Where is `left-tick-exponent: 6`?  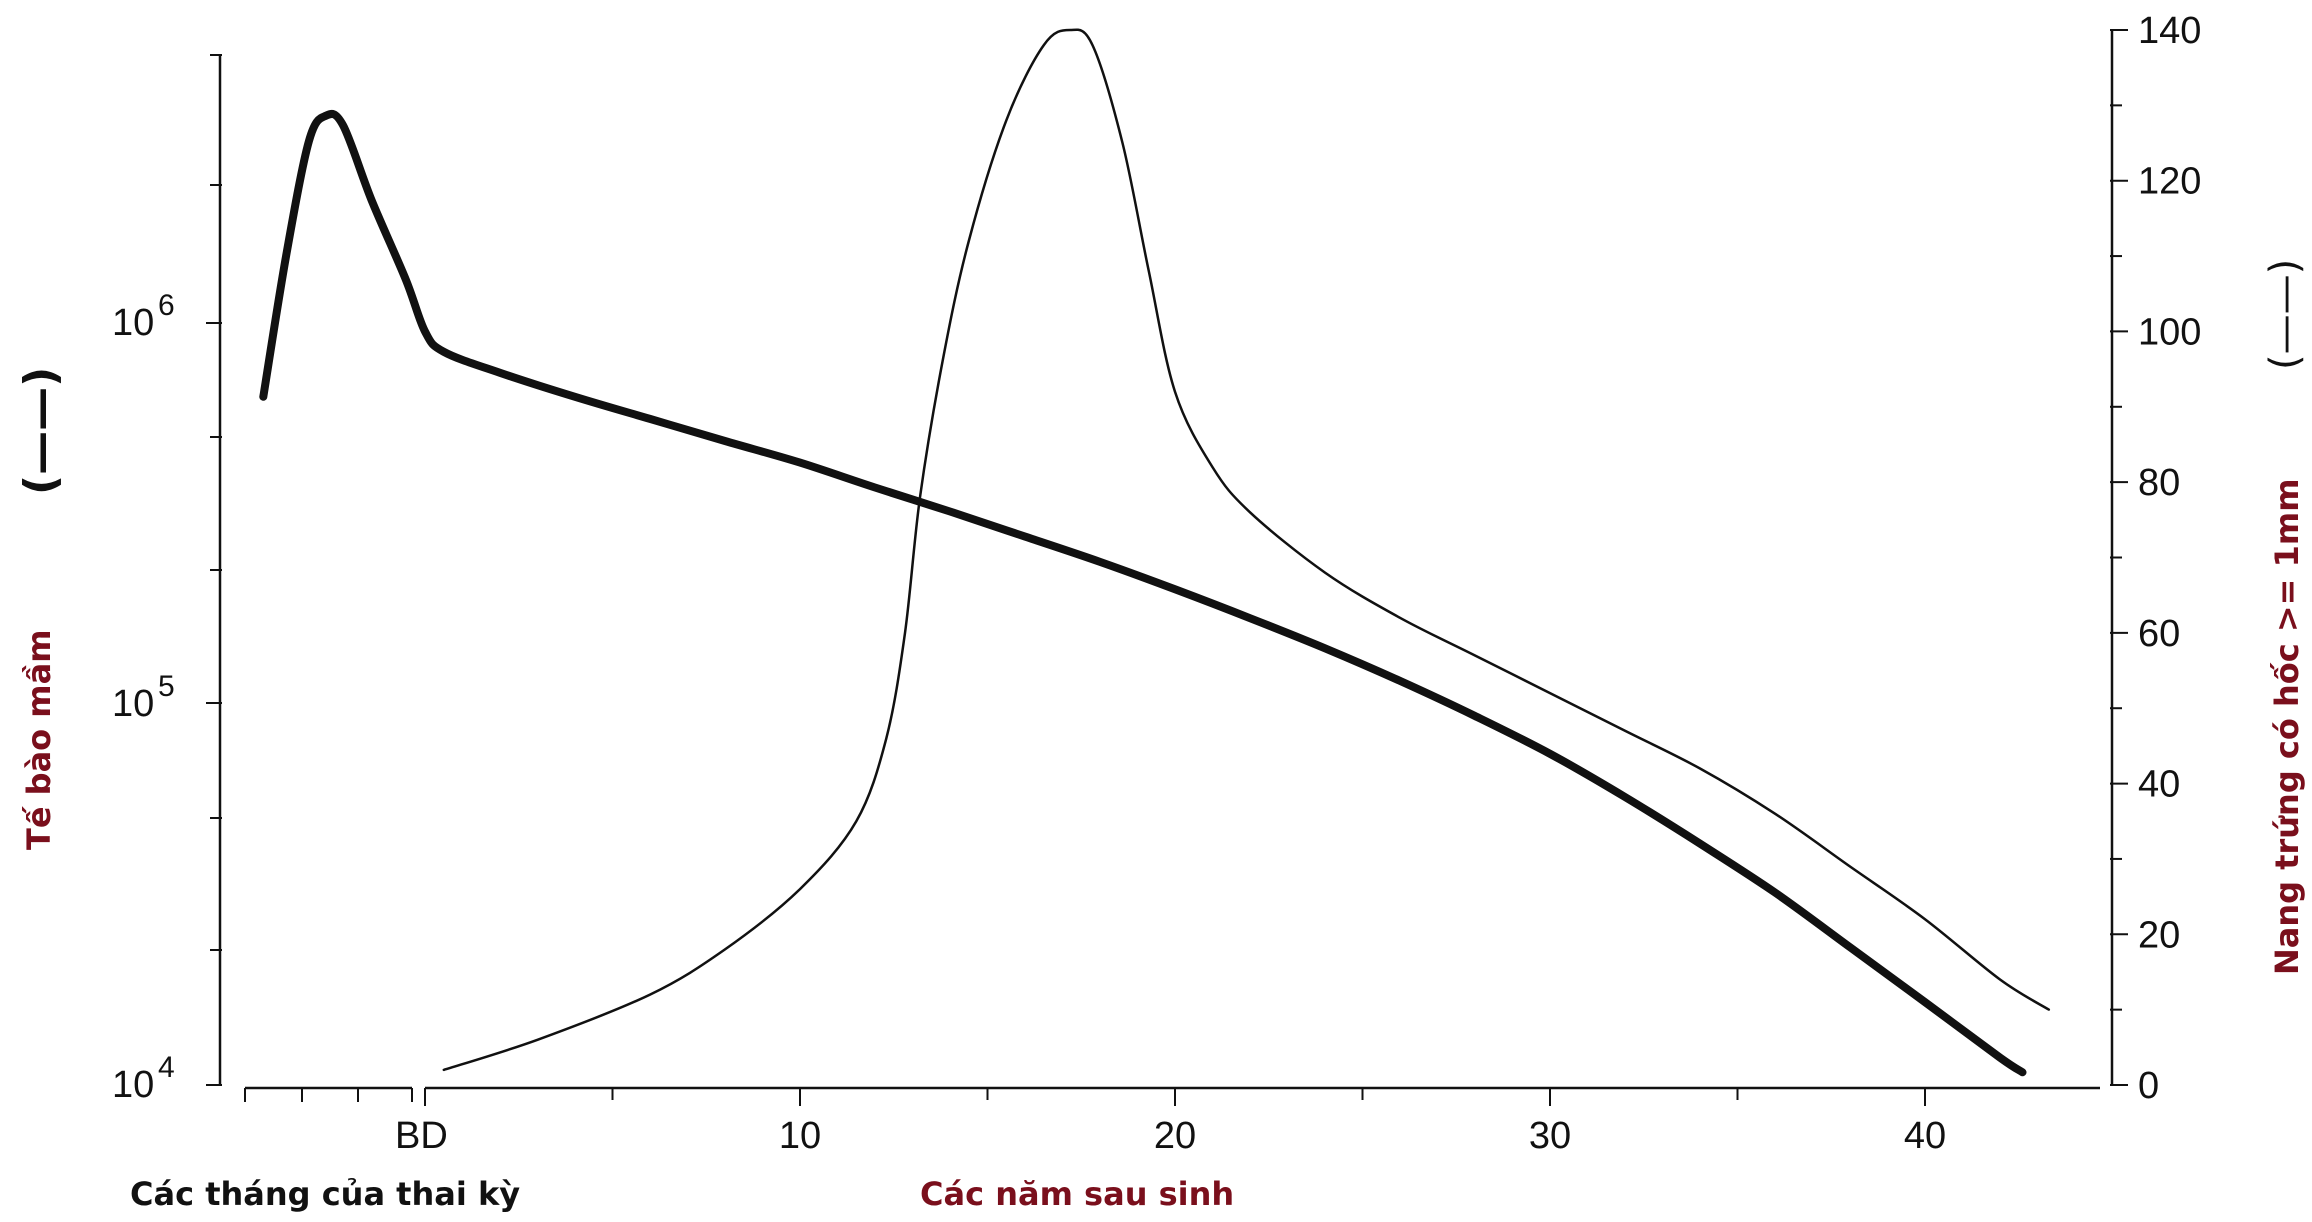 left-tick-exponent: 6 is located at coordinates (166, 305).